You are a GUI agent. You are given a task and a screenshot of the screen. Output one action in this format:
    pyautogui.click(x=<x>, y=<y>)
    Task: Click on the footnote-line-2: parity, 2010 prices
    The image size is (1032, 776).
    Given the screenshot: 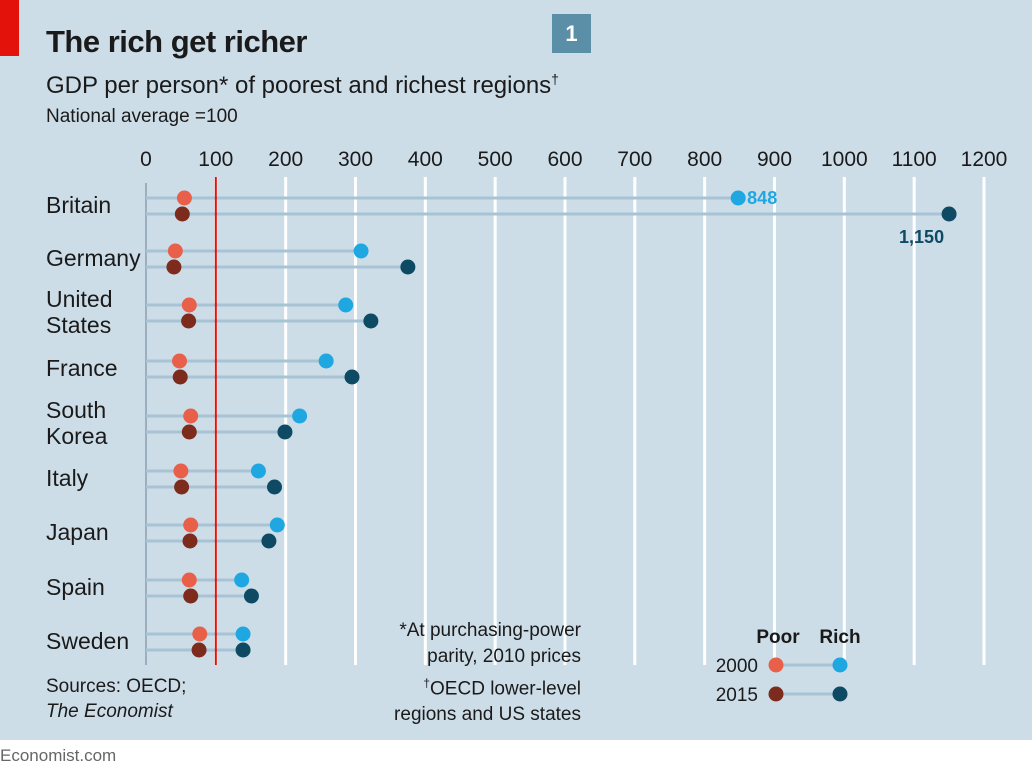 What is the action you would take?
    pyautogui.click(x=504, y=656)
    